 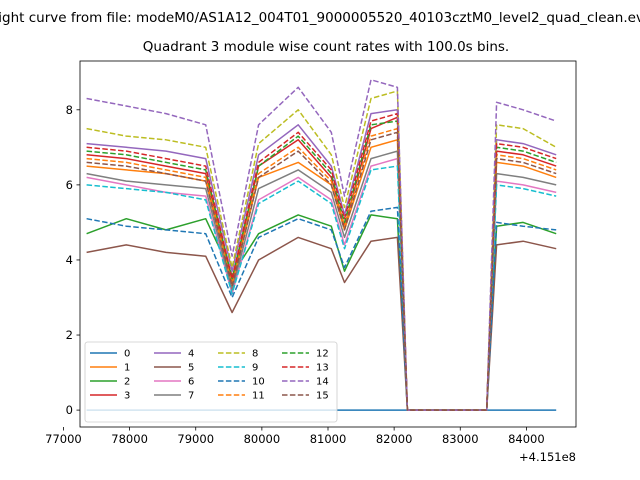 What do you see at coordinates (322, 354) in the screenshot?
I see `legend-label-12: 12` at bounding box center [322, 354].